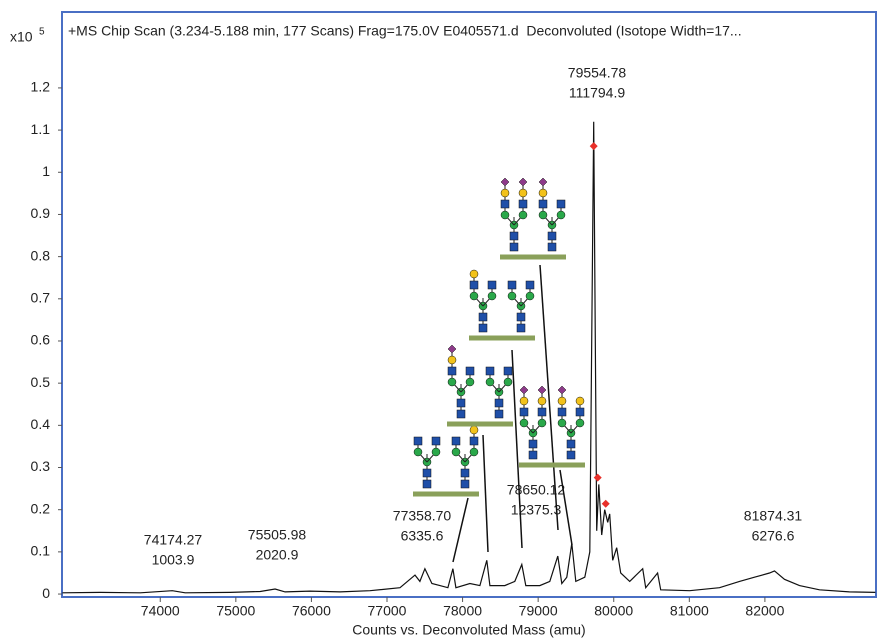 Image resolution: width=880 pixels, height=640 pixels. I want to click on x-tick-label: 81000, so click(689, 611).